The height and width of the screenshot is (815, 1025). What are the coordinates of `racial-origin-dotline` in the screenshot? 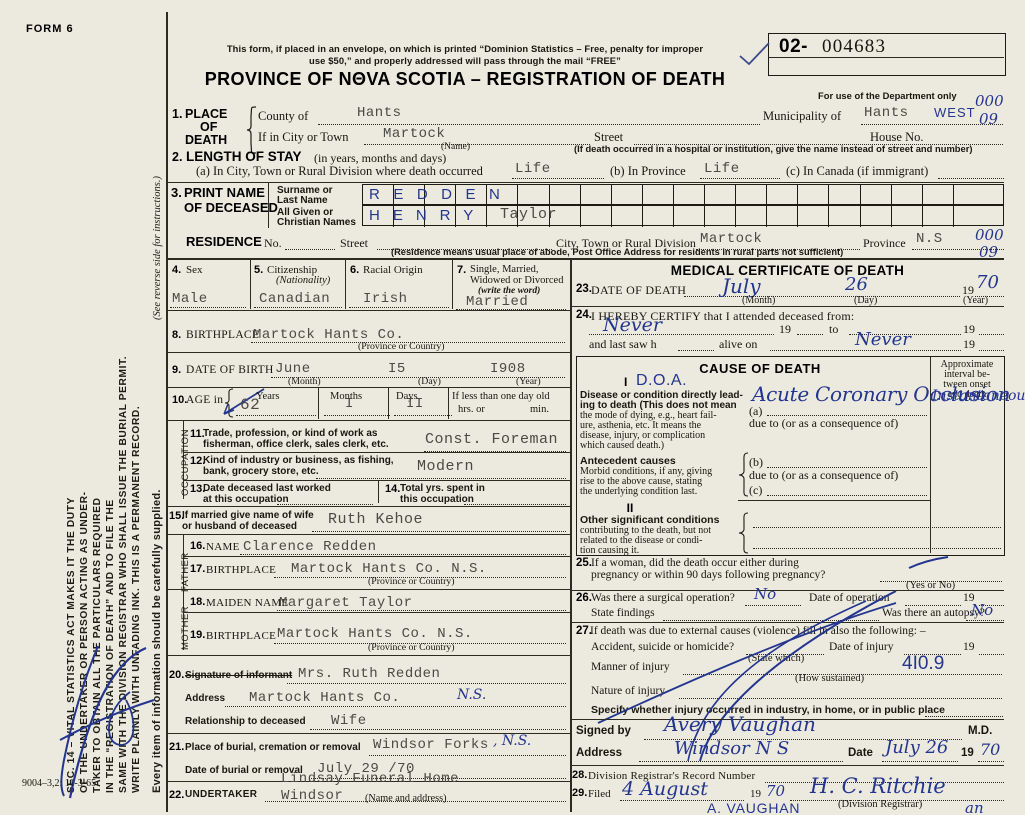 It's located at (399, 307).